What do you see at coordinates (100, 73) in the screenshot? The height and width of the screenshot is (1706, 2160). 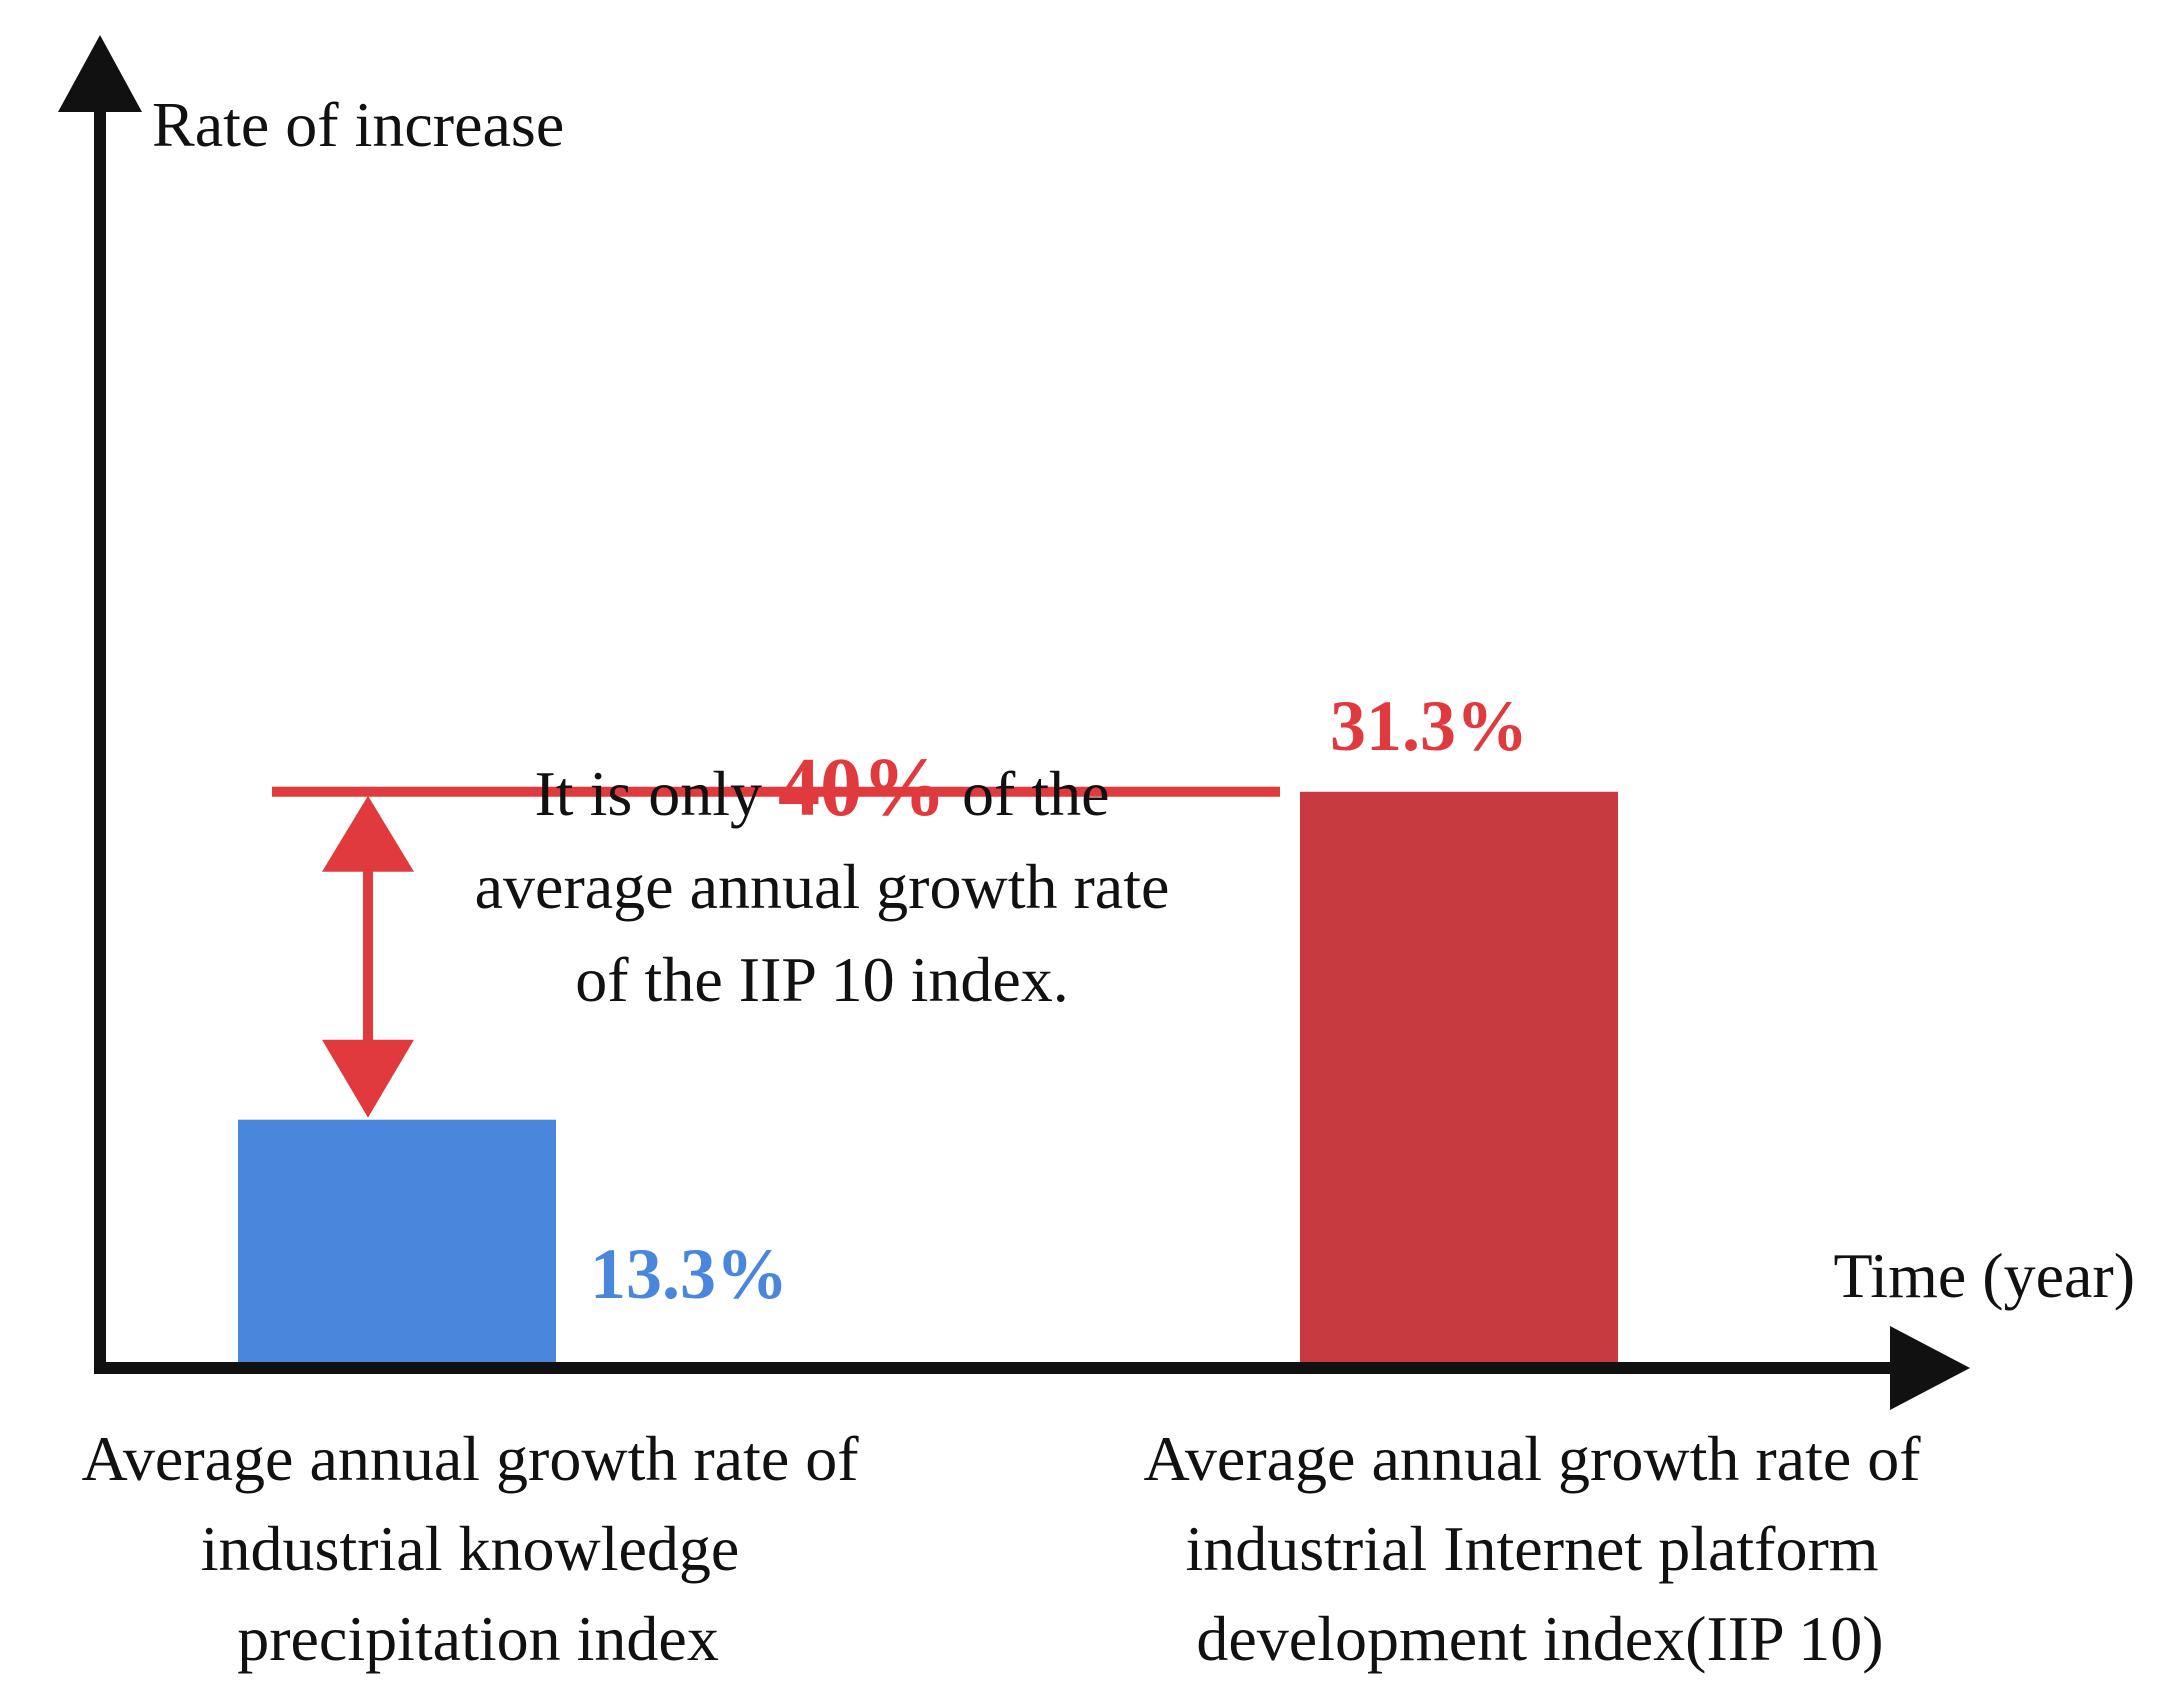 I see `y-axis-arrowhead` at bounding box center [100, 73].